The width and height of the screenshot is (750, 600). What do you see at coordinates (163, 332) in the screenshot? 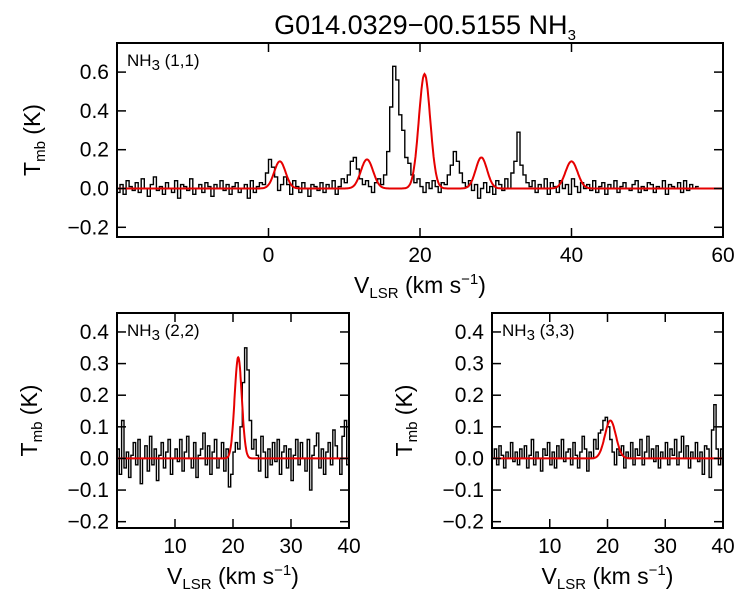
I see `panel-label: NH3 (2,2)` at bounding box center [163, 332].